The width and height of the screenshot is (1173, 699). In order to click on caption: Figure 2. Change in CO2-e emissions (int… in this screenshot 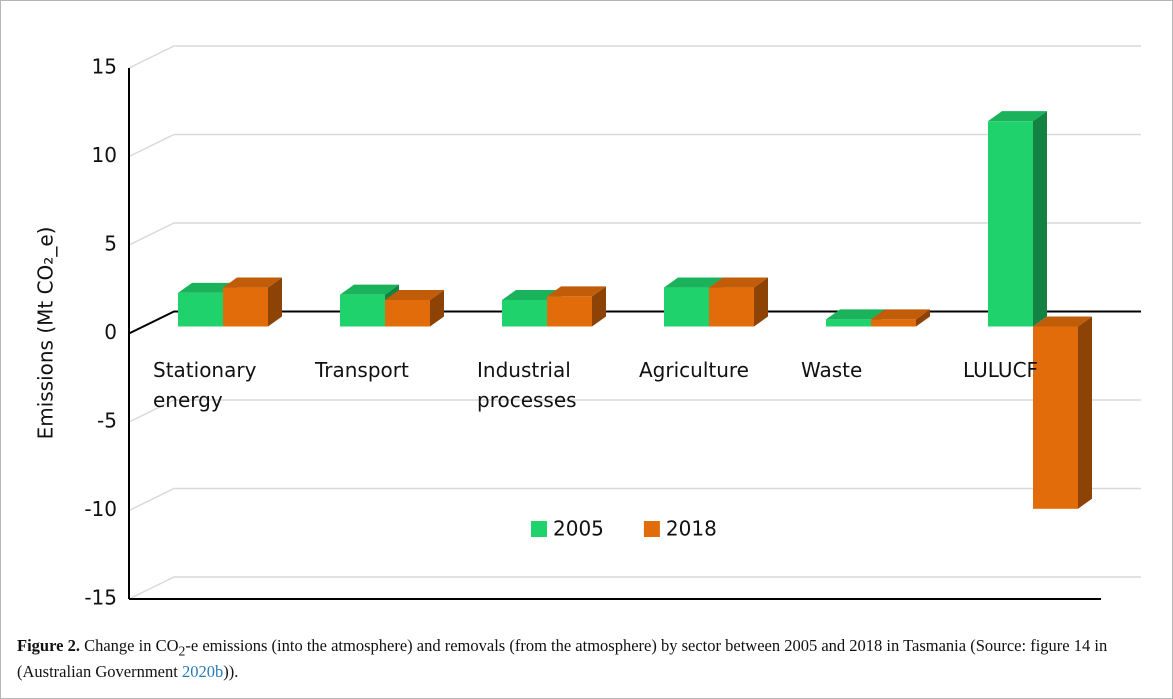, I will do `click(582, 658)`.